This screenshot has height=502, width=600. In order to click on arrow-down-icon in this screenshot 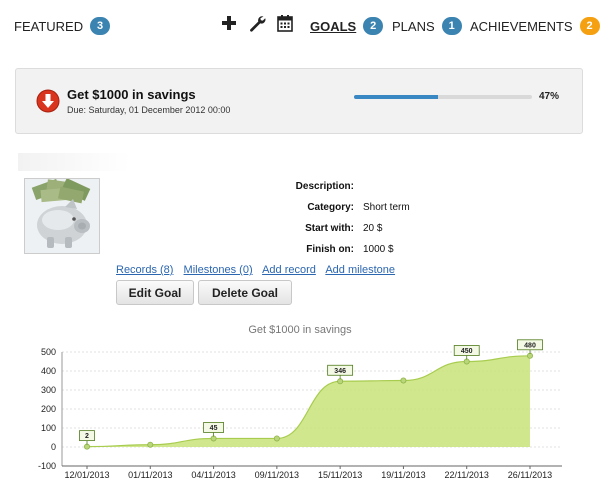, I will do `click(48, 101)`.